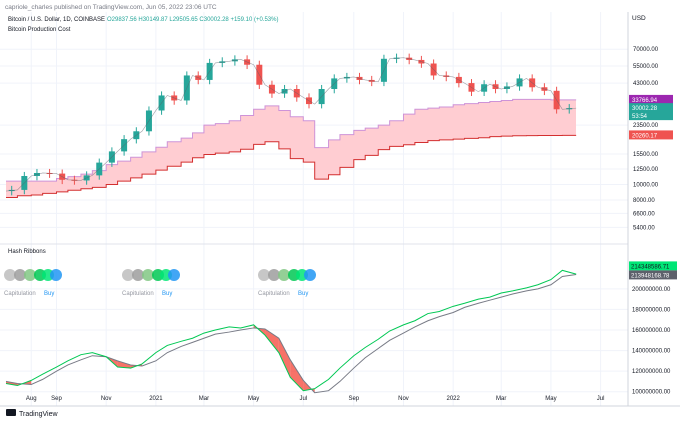 Image resolution: width=680 pixels, height=423 pixels. What do you see at coordinates (640, 117) in the screenshot?
I see `price-tag-text: 53:54` at bounding box center [640, 117].